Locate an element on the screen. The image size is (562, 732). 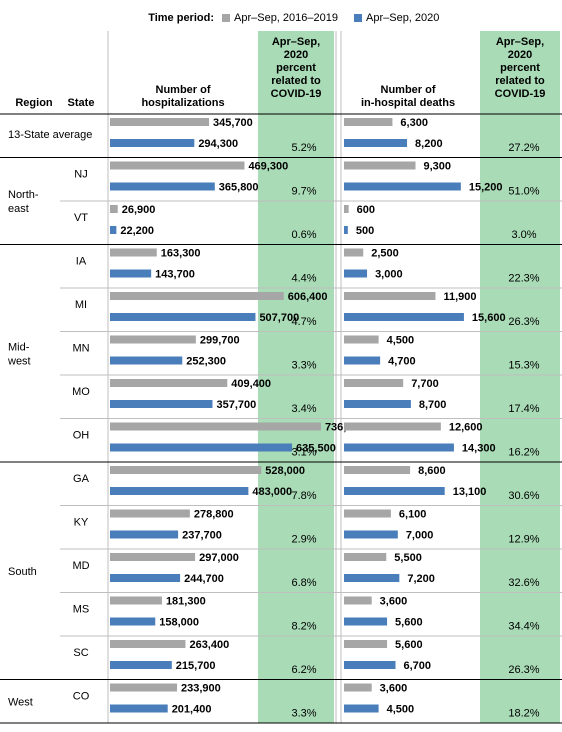
death-percent: 34.4% is located at coordinates (523, 627).